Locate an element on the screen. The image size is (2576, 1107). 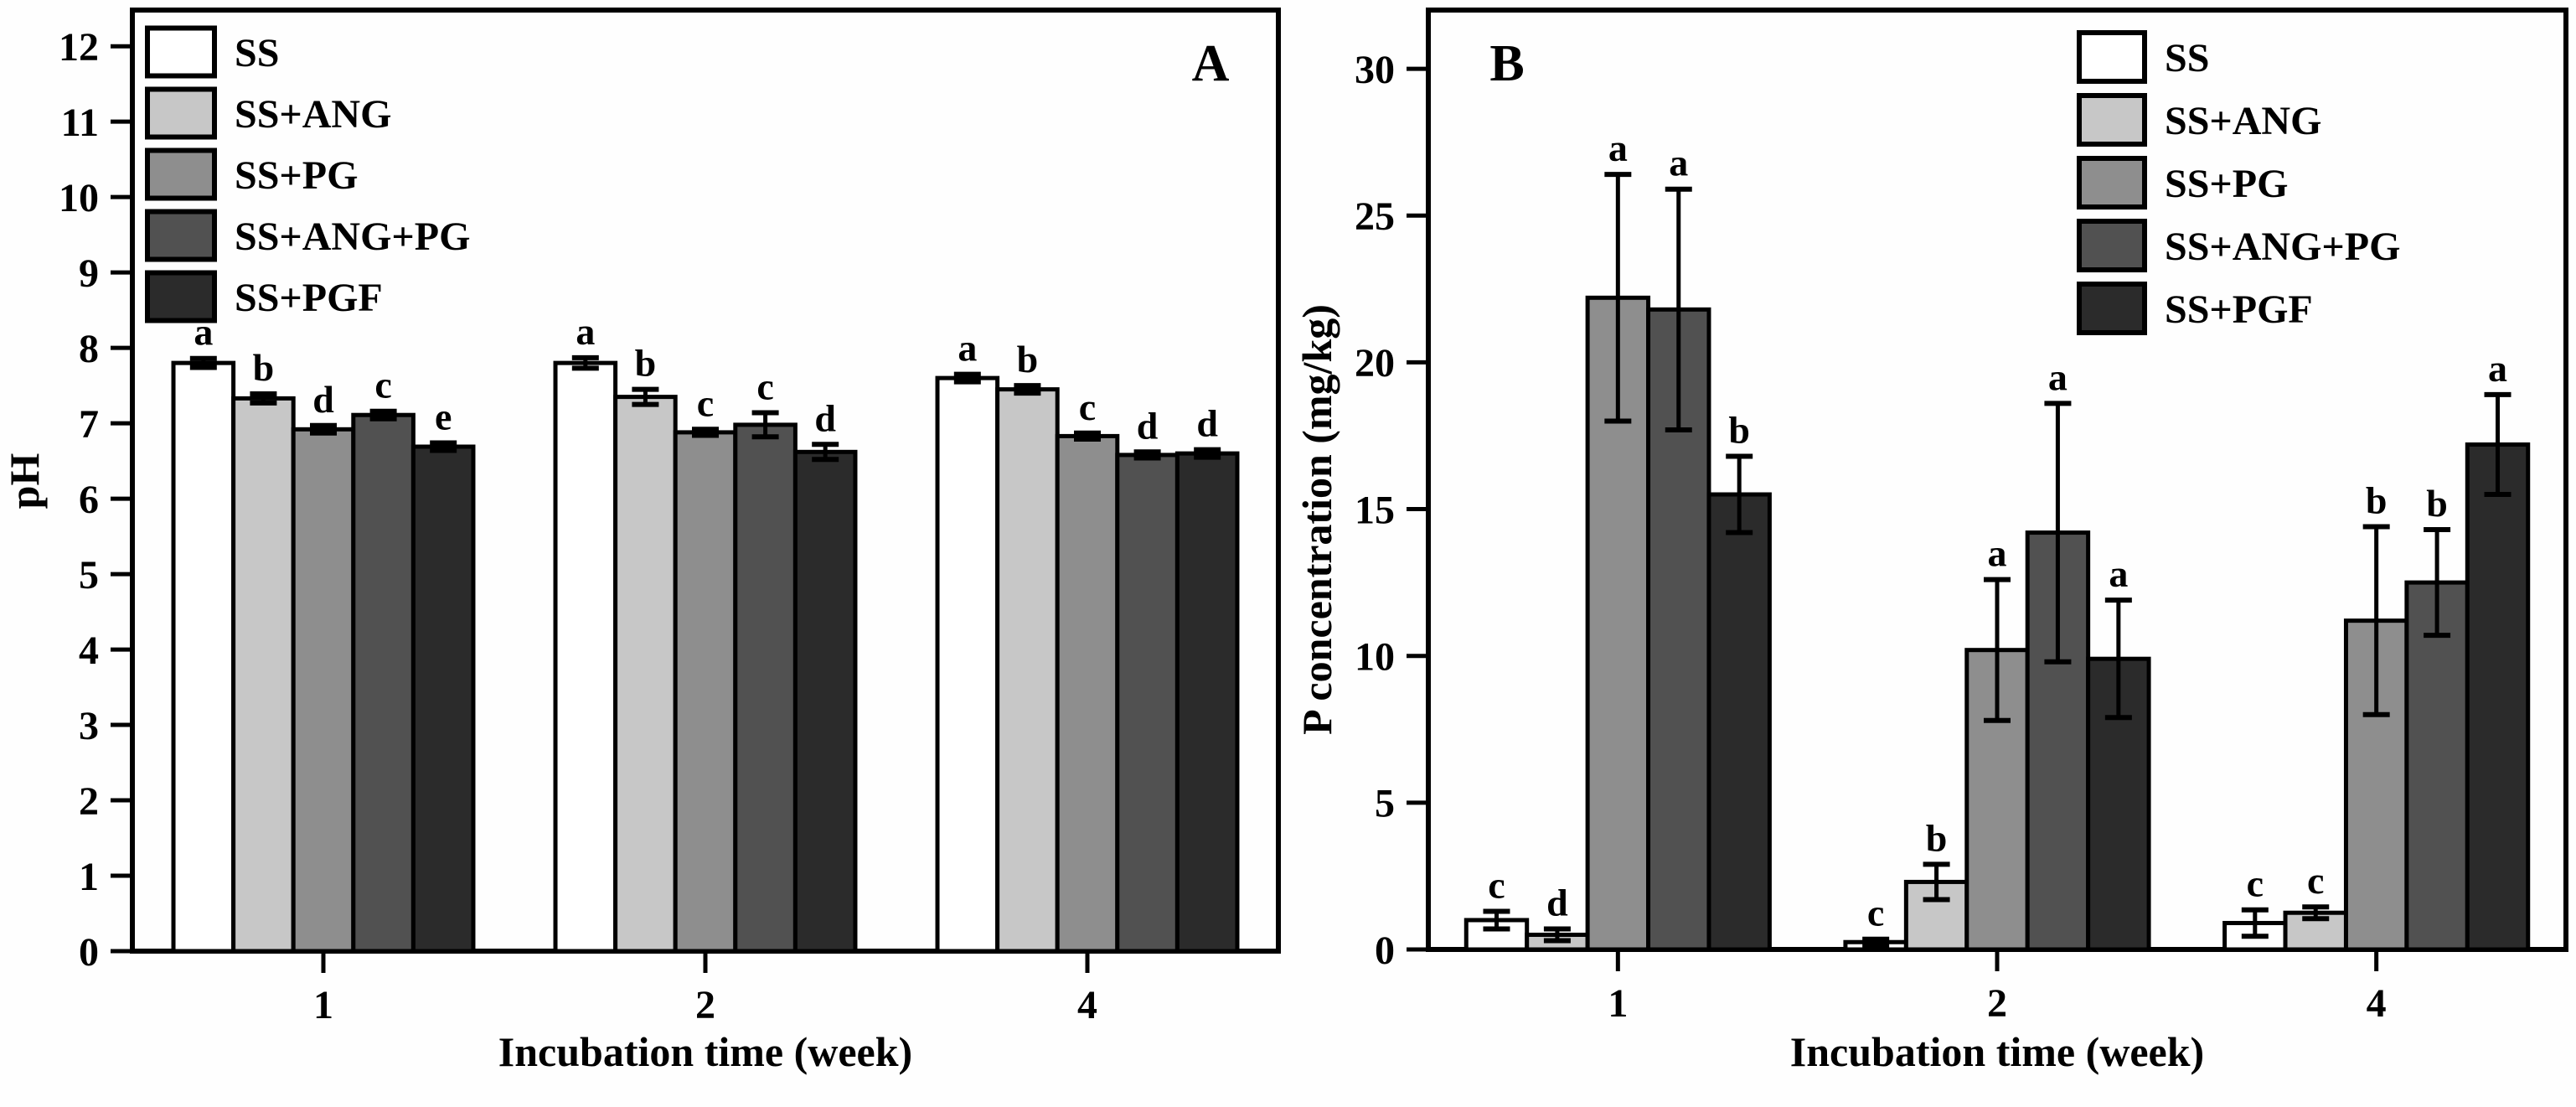
x-axis-title-a: Incubation time (week) is located at coordinates (705, 1052).